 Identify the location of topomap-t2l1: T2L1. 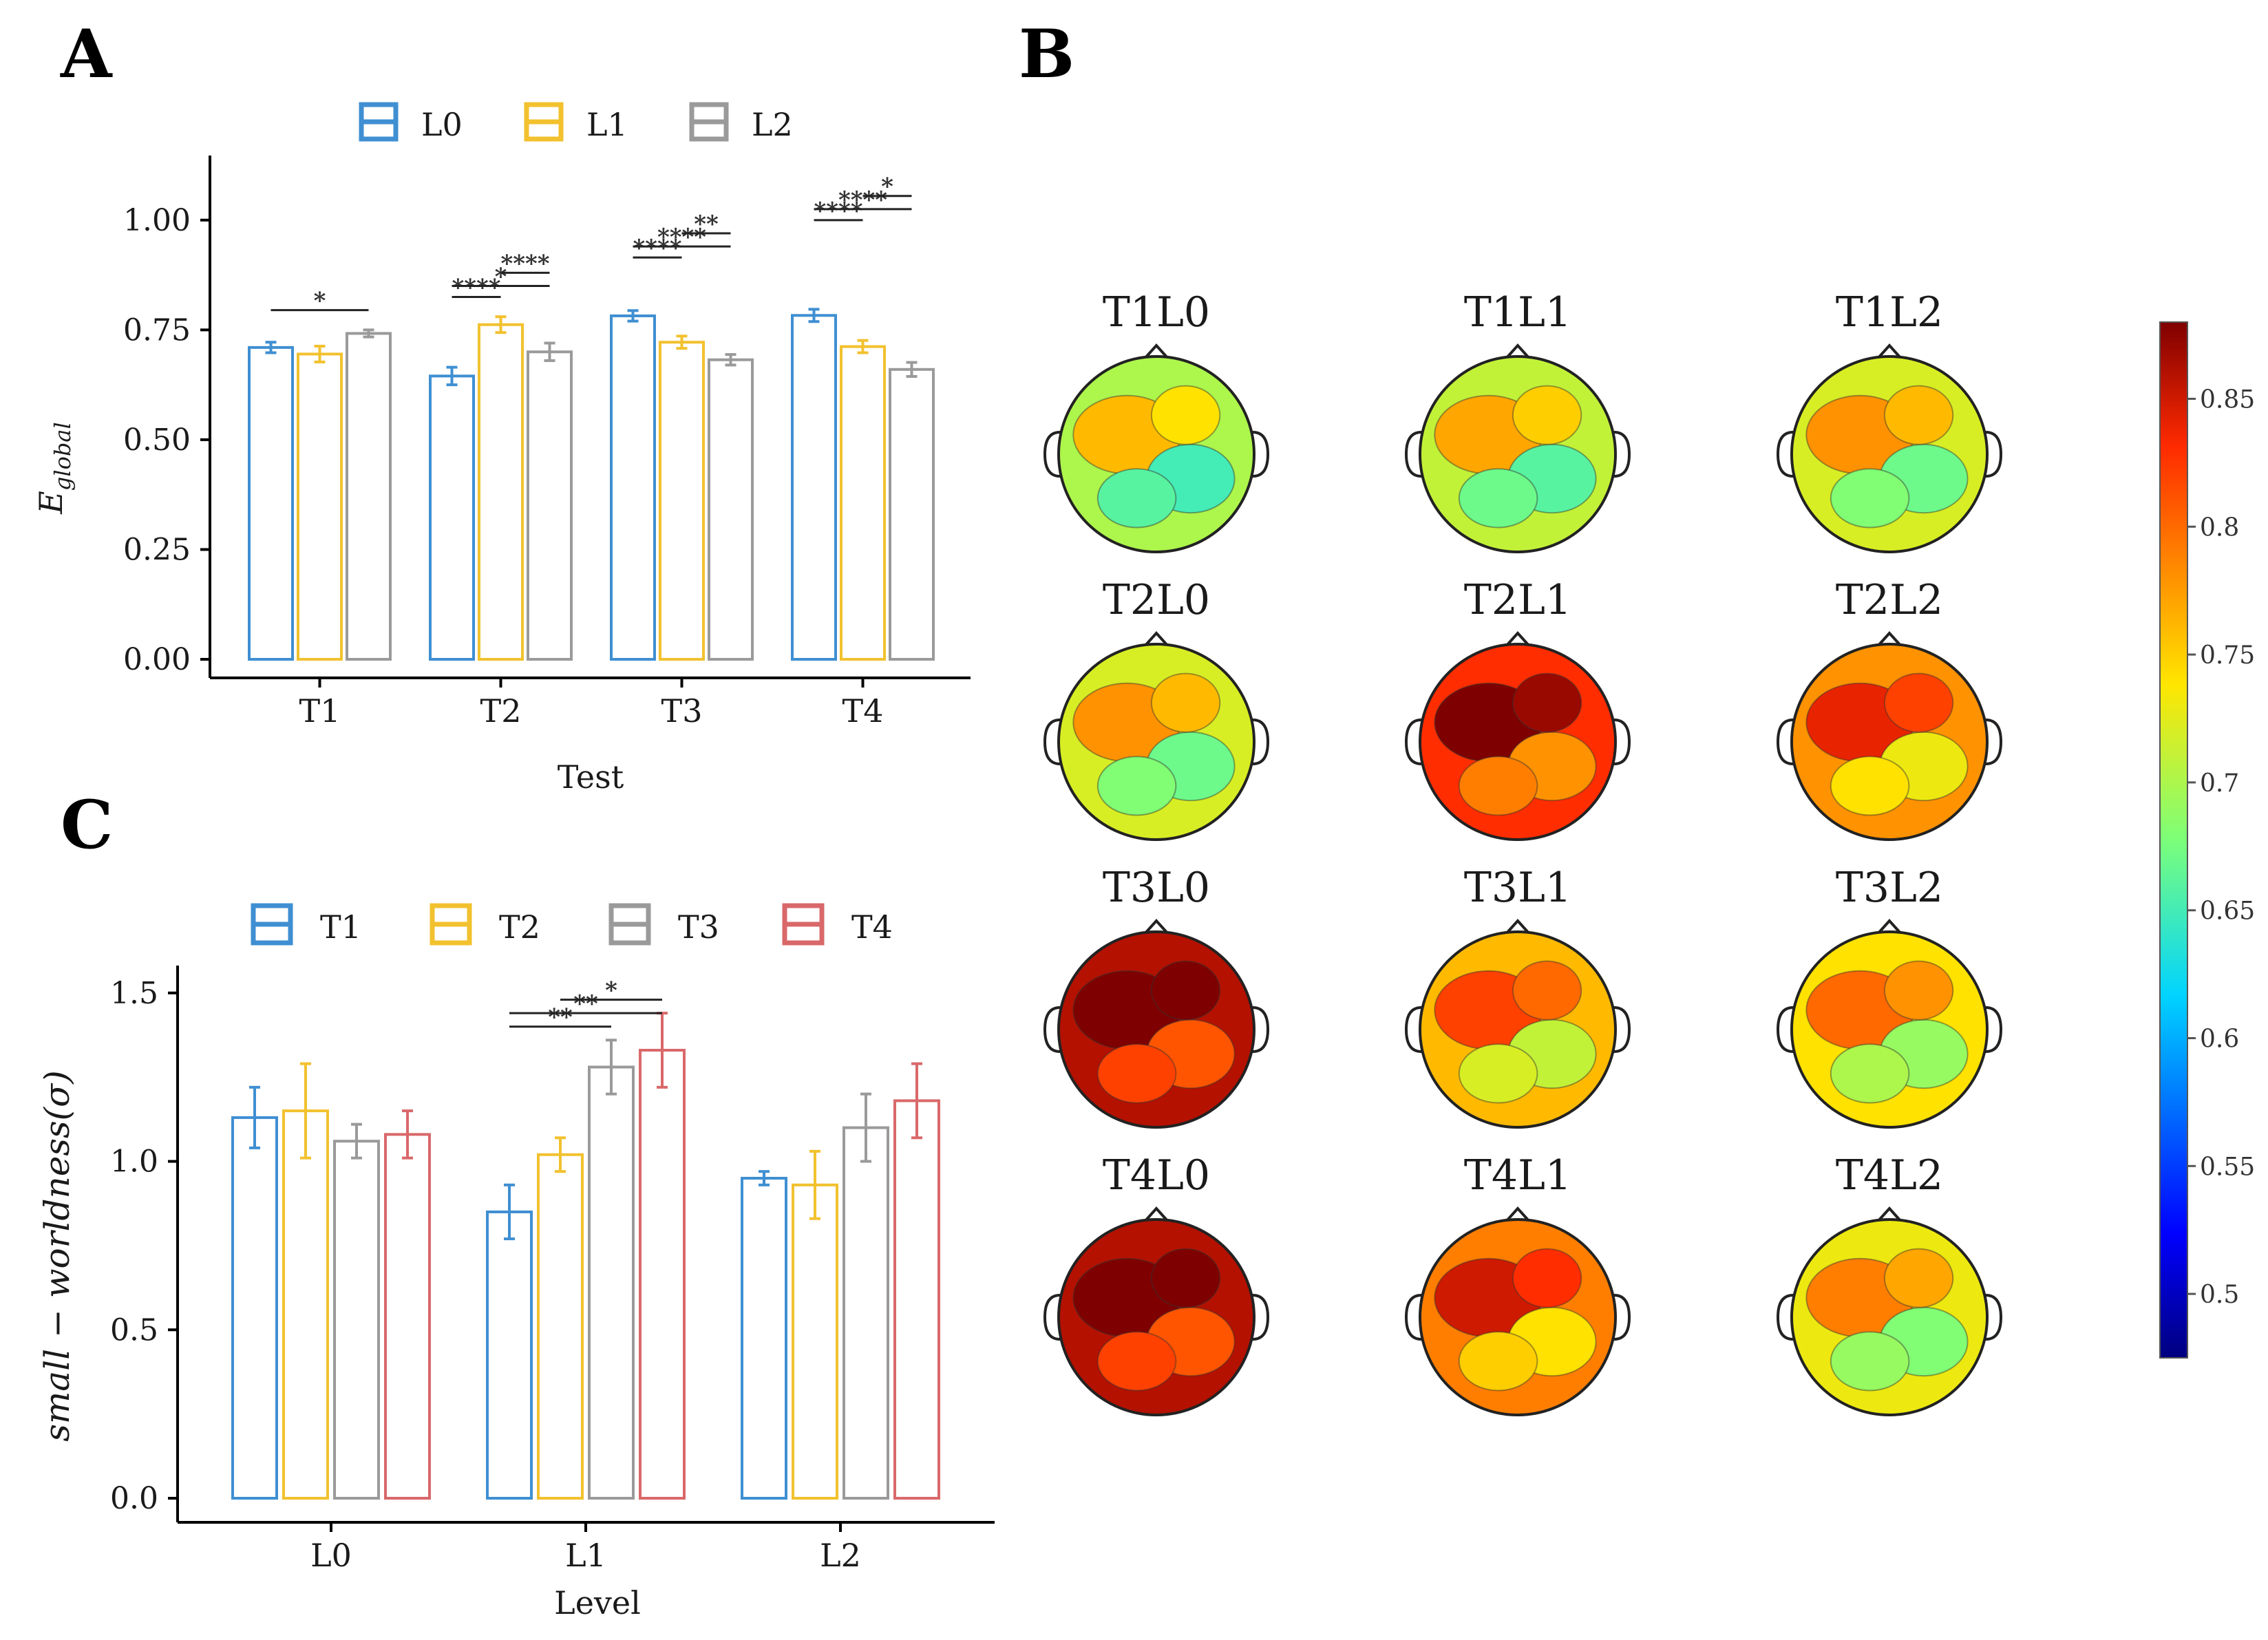
(1518, 708).